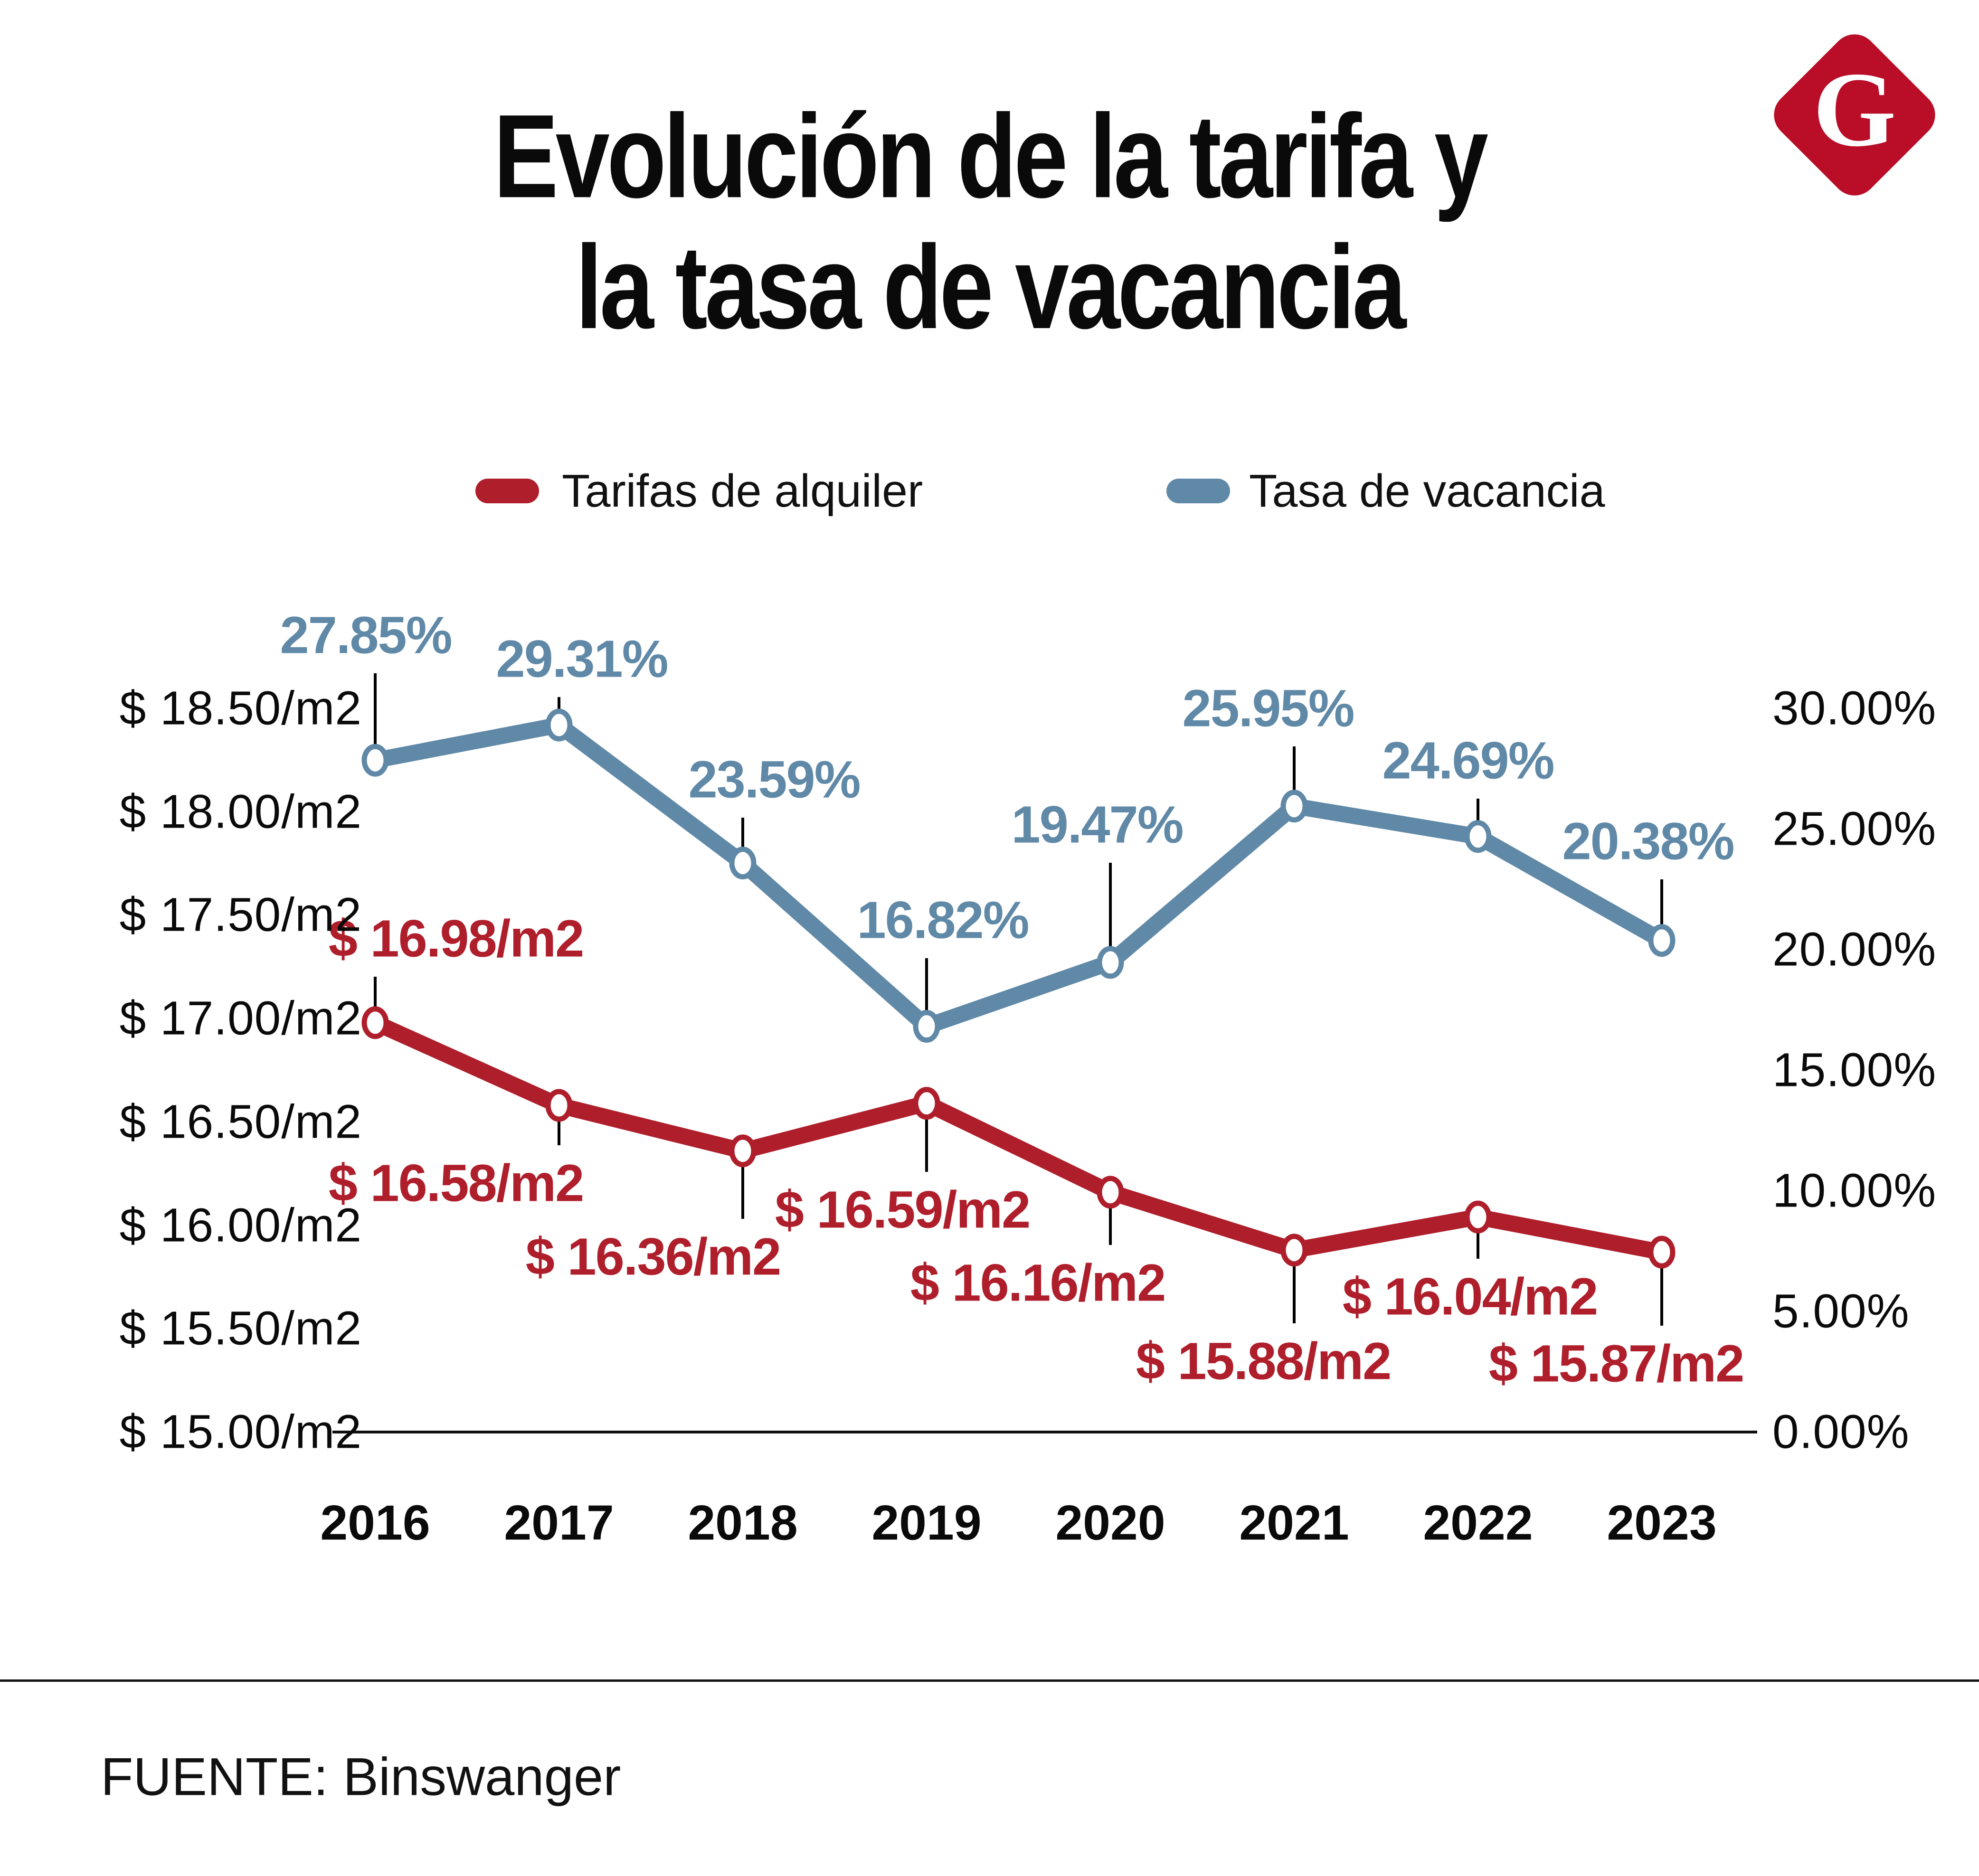 The height and width of the screenshot is (1876, 1979). What do you see at coordinates (375, 1022) in the screenshot?
I see `data-point-tarifas-2016` at bounding box center [375, 1022].